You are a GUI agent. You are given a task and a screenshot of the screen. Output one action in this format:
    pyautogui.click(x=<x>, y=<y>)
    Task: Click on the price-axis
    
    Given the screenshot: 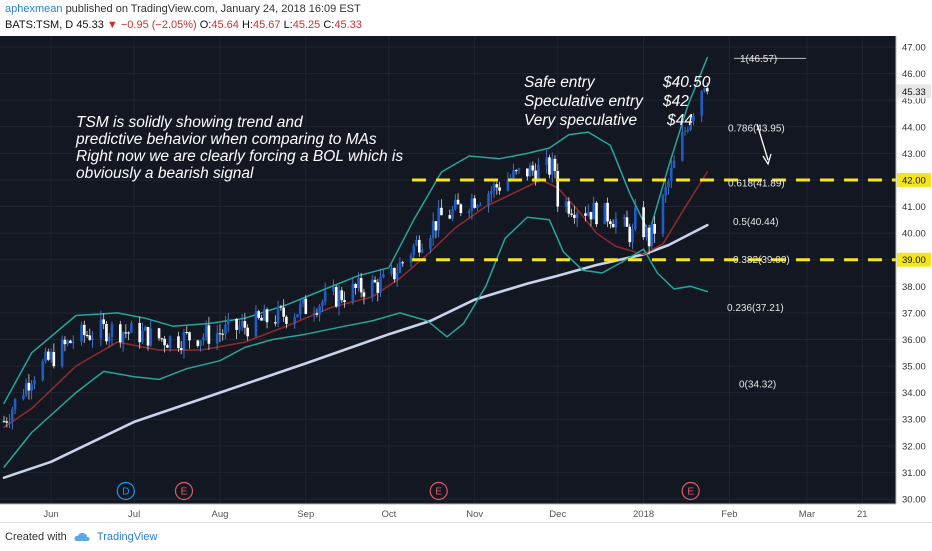 What is the action you would take?
    pyautogui.click(x=914, y=270)
    